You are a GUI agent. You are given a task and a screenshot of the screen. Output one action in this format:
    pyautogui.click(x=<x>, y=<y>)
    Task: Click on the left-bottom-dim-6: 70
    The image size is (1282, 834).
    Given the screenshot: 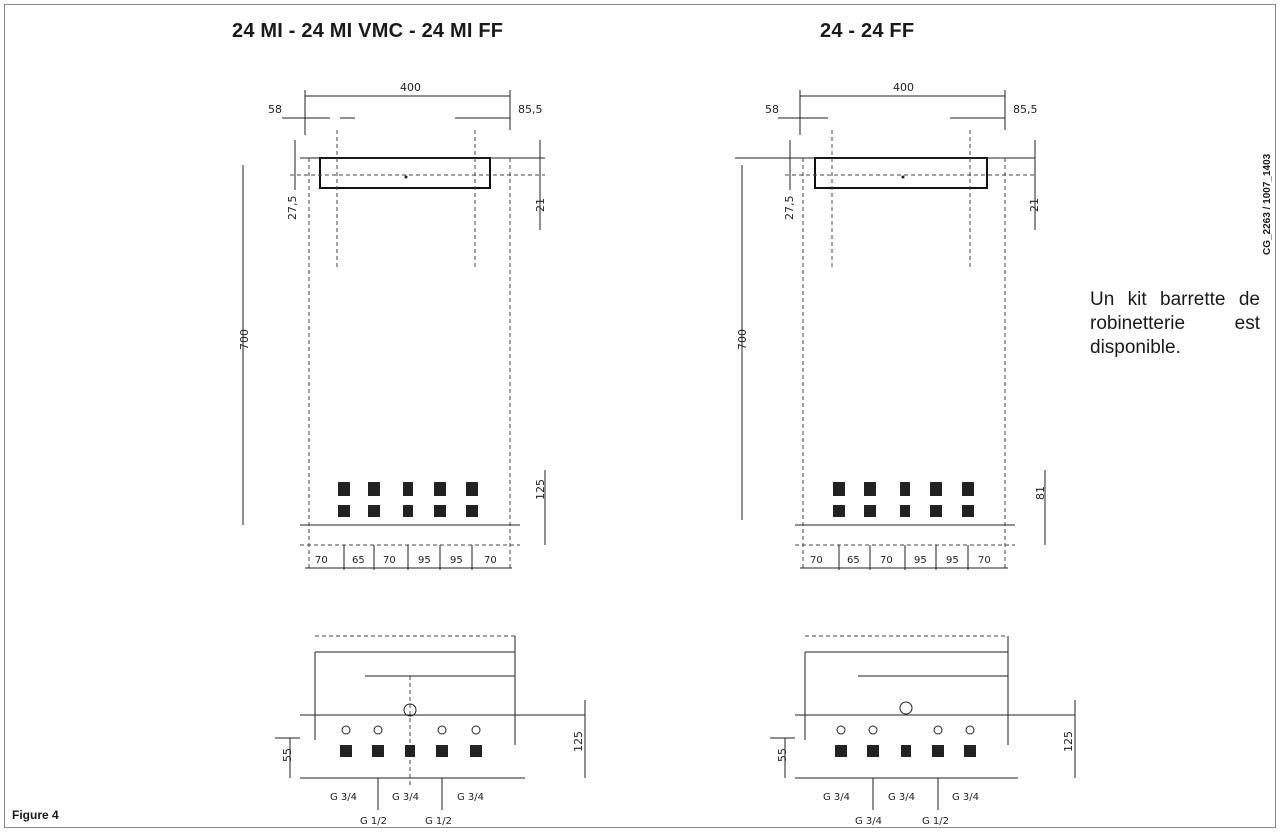 What is the action you would take?
    pyautogui.click(x=490, y=560)
    